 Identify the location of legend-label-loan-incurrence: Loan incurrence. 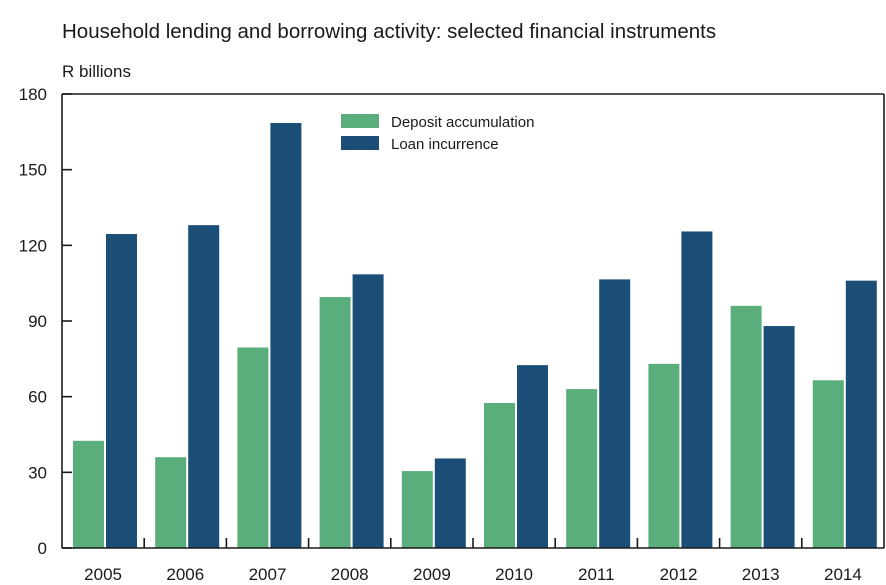
(445, 144).